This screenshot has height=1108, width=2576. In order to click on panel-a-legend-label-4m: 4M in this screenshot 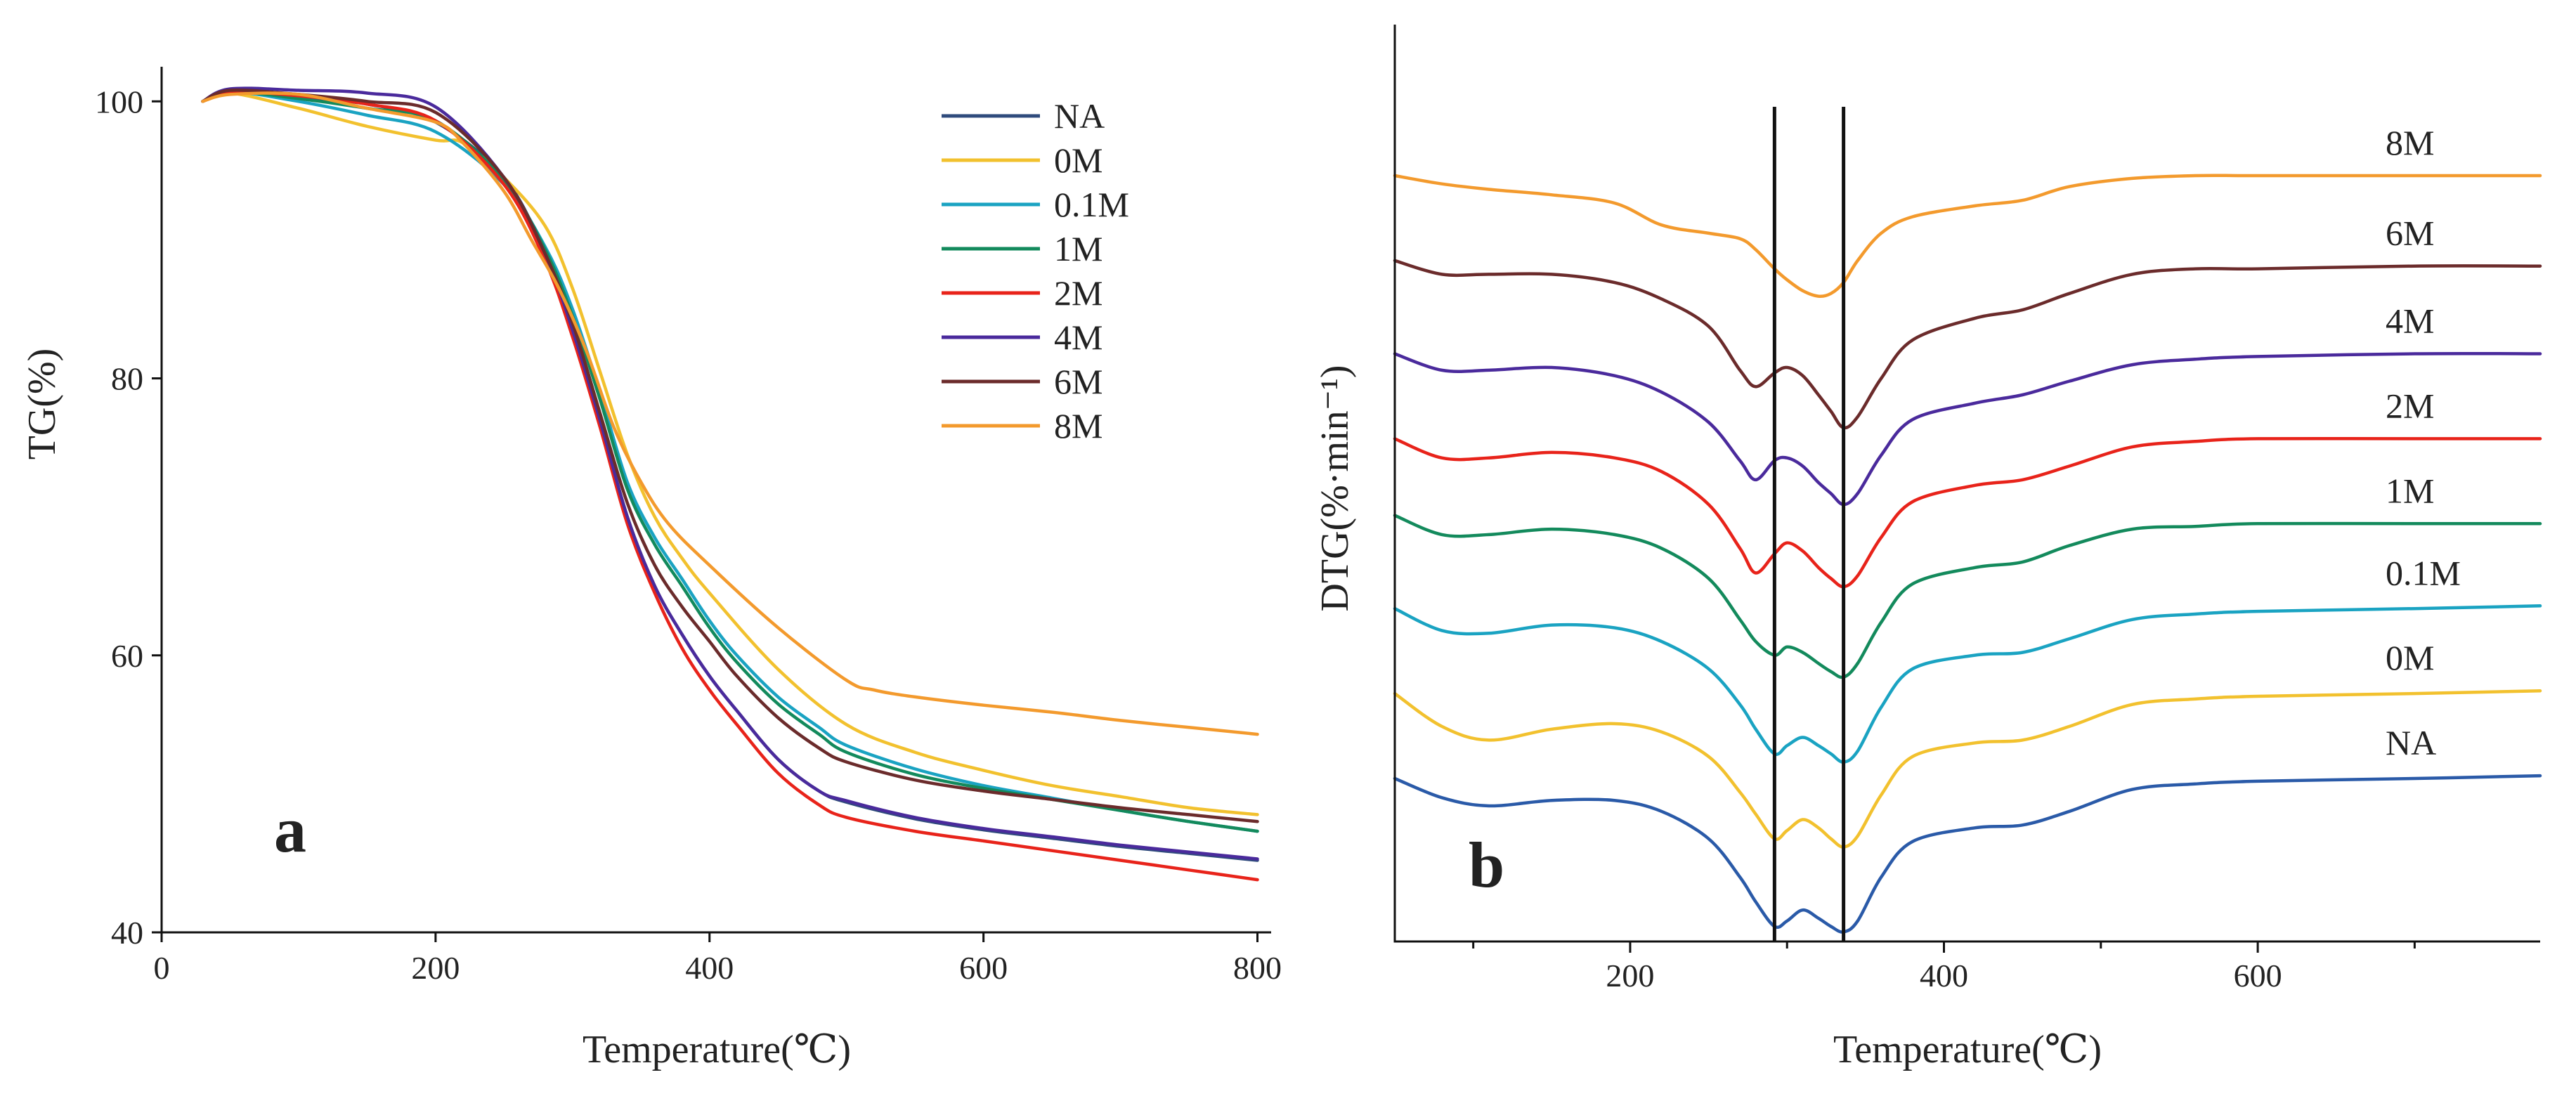, I will do `click(1078, 337)`.